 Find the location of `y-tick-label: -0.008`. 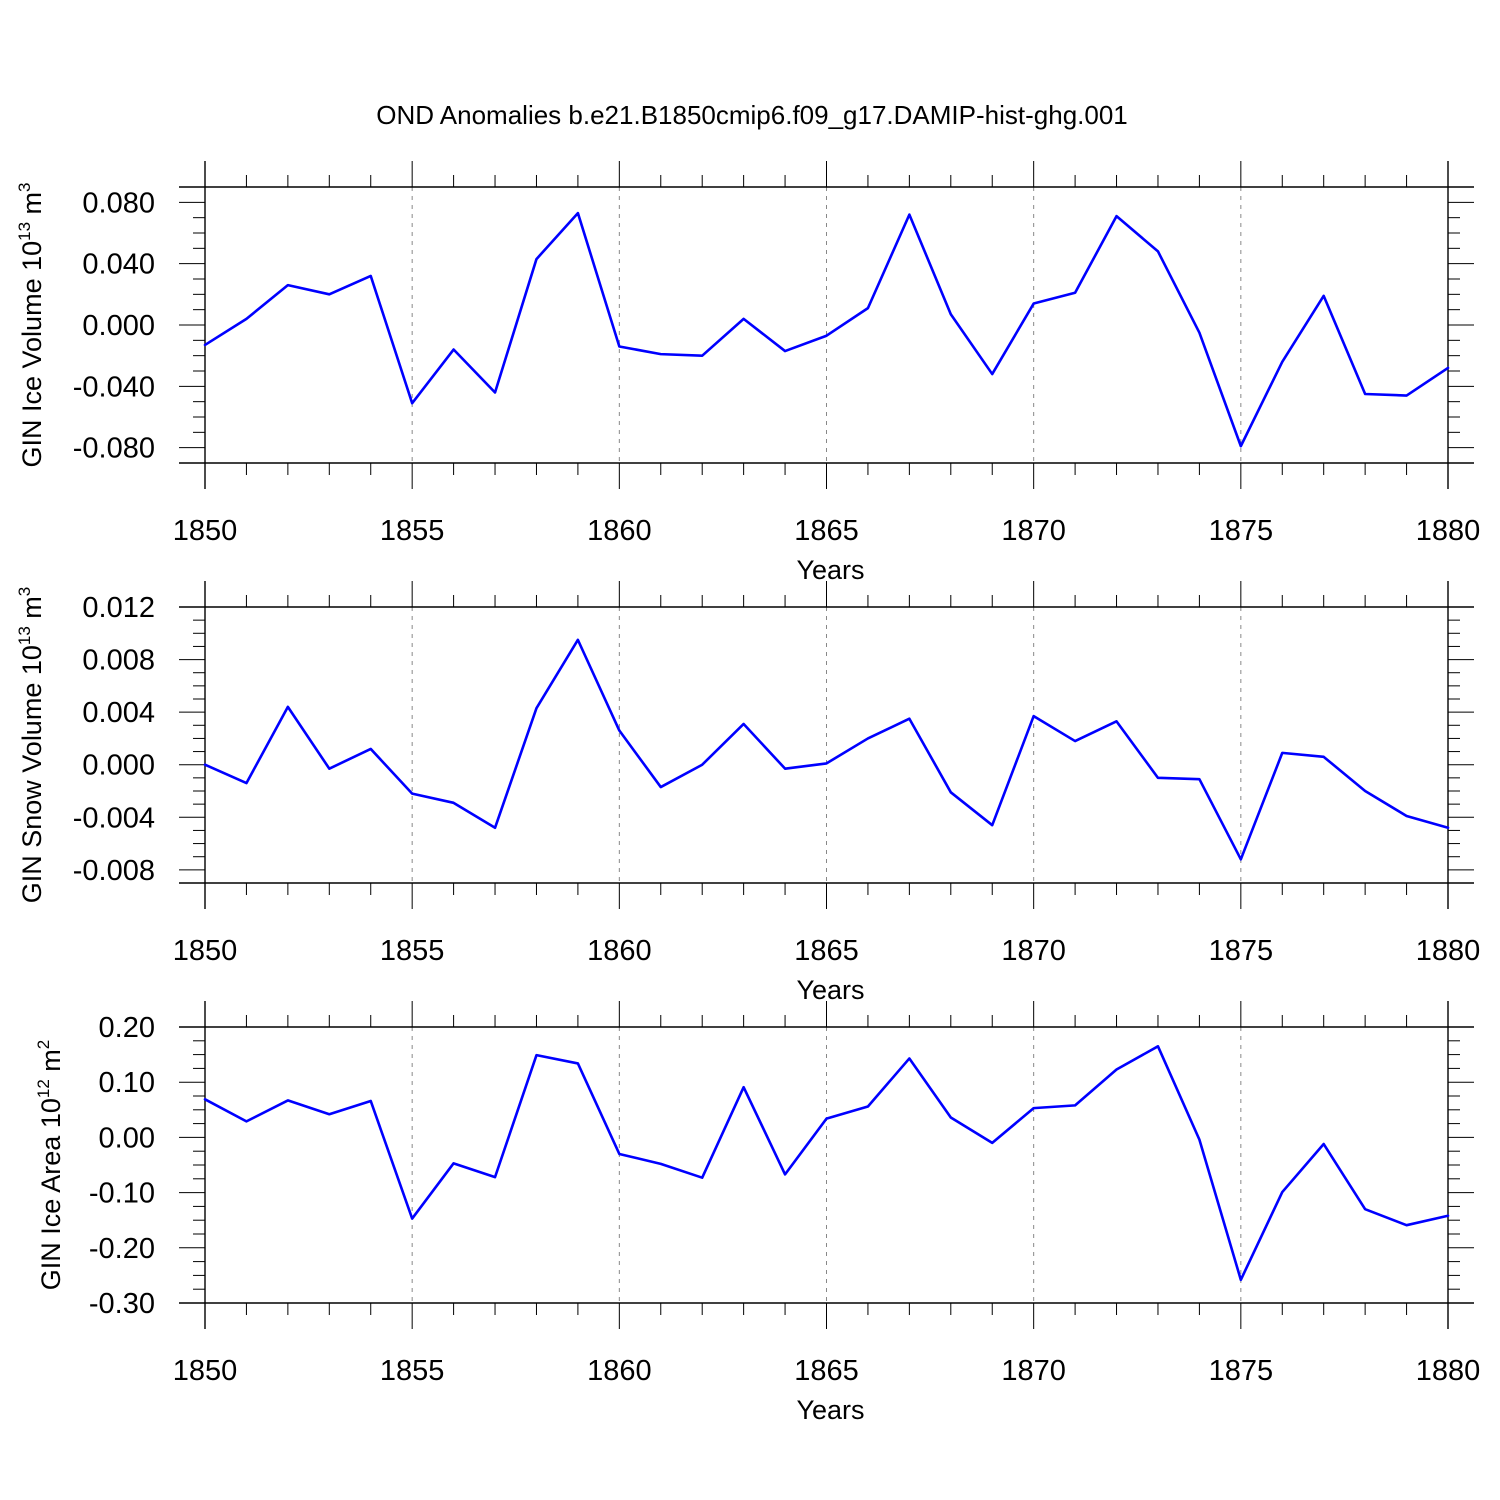

y-tick-label: -0.008 is located at coordinates (114, 871).